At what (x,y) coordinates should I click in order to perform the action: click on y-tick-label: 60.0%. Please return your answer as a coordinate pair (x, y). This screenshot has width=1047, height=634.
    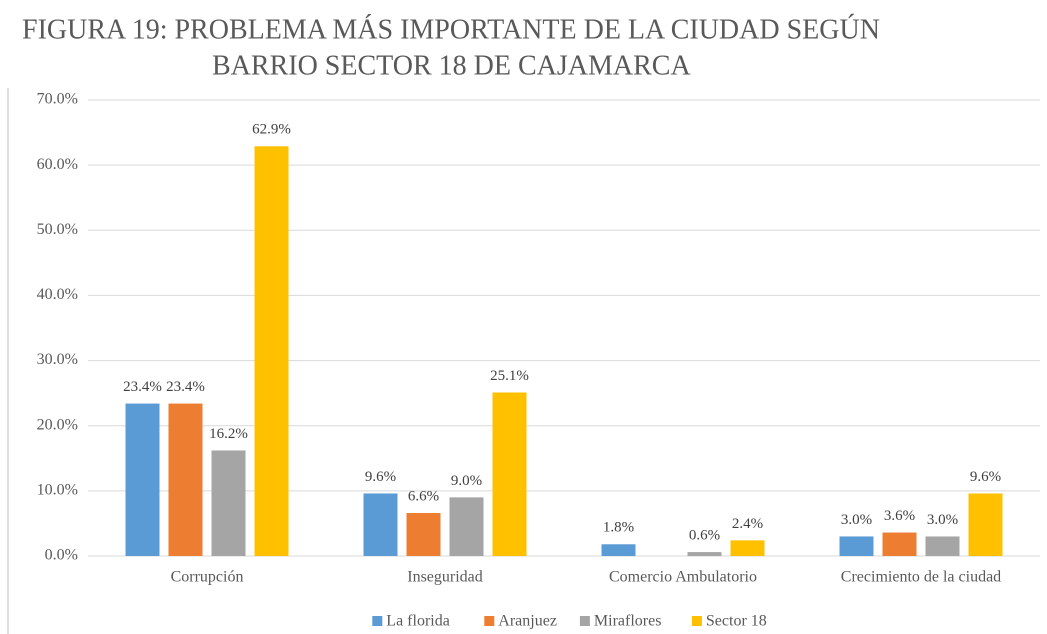
    Looking at the image, I should click on (57, 164).